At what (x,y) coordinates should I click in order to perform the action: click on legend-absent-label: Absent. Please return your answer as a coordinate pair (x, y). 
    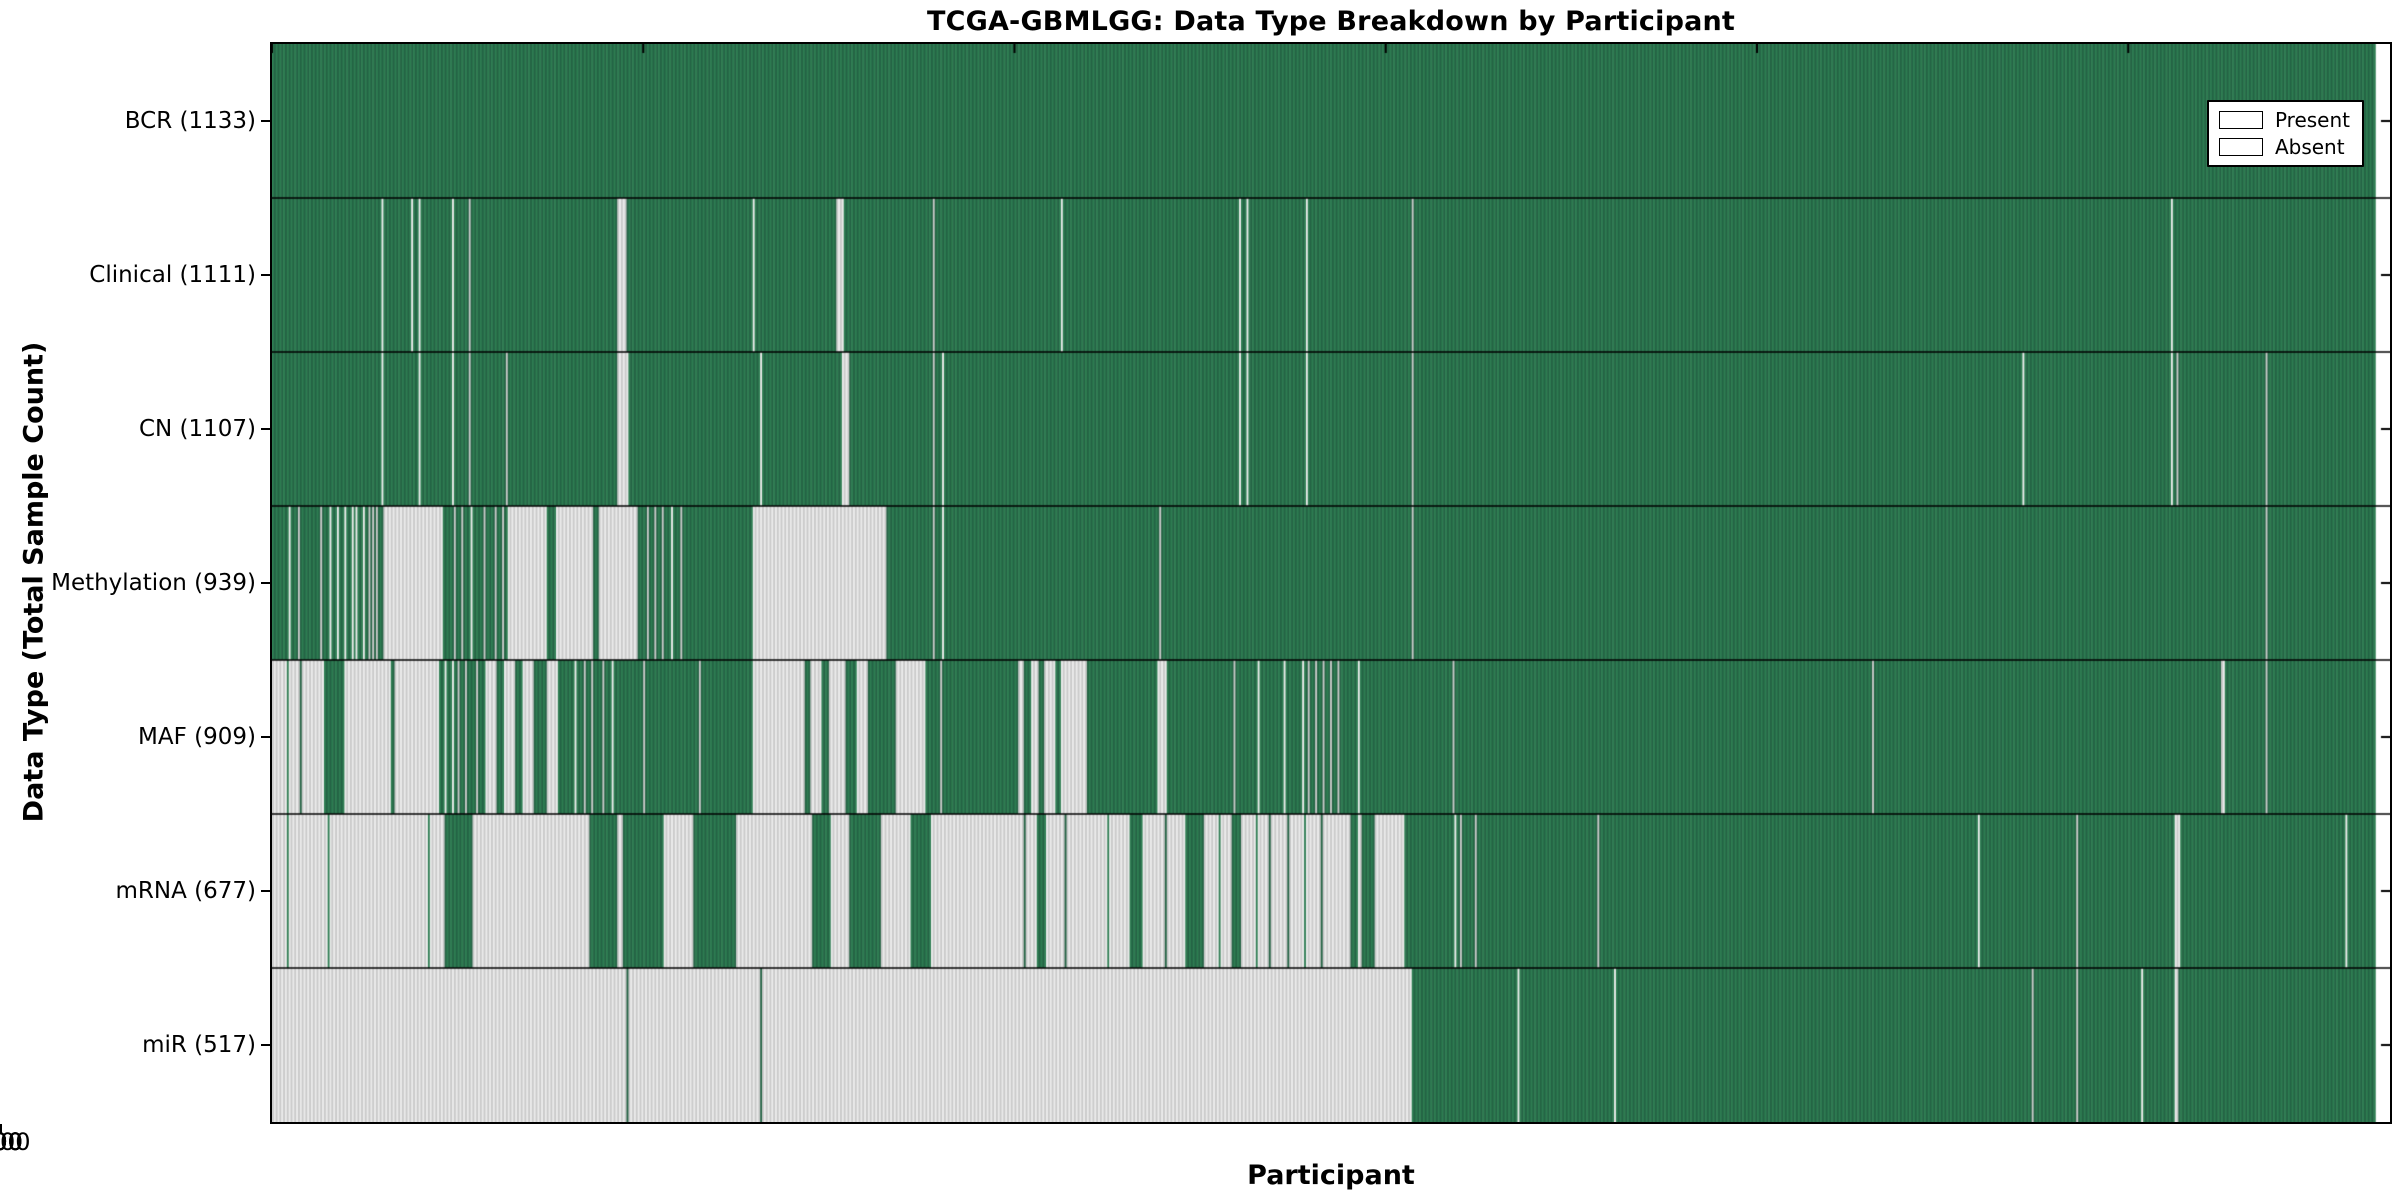
    Looking at the image, I should click on (2309, 147).